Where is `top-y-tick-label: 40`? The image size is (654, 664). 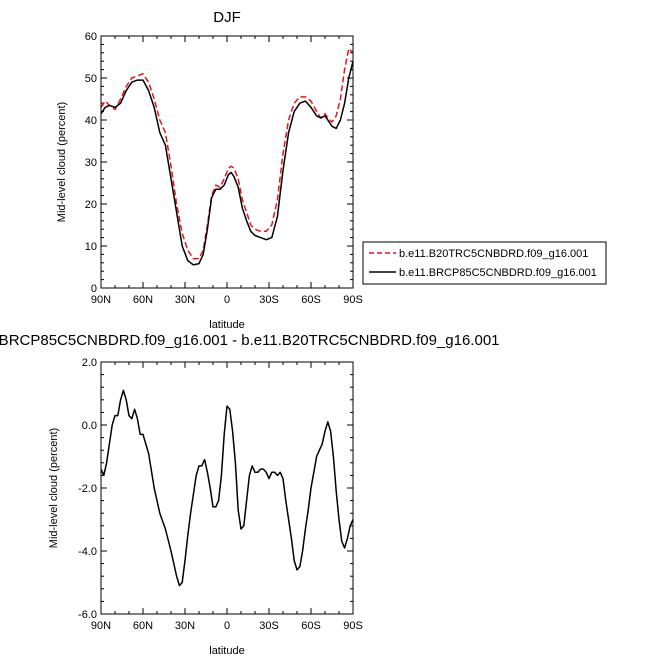 top-y-tick-label: 40 is located at coordinates (91, 121).